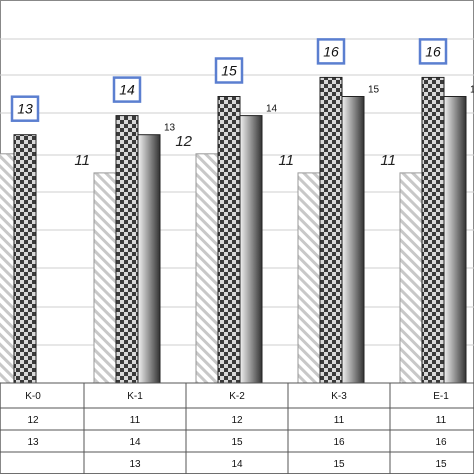 Image resolution: width=474 pixels, height=474 pixels. What do you see at coordinates (183, 141) in the screenshot?
I see `data-label-s1-K-2: 12` at bounding box center [183, 141].